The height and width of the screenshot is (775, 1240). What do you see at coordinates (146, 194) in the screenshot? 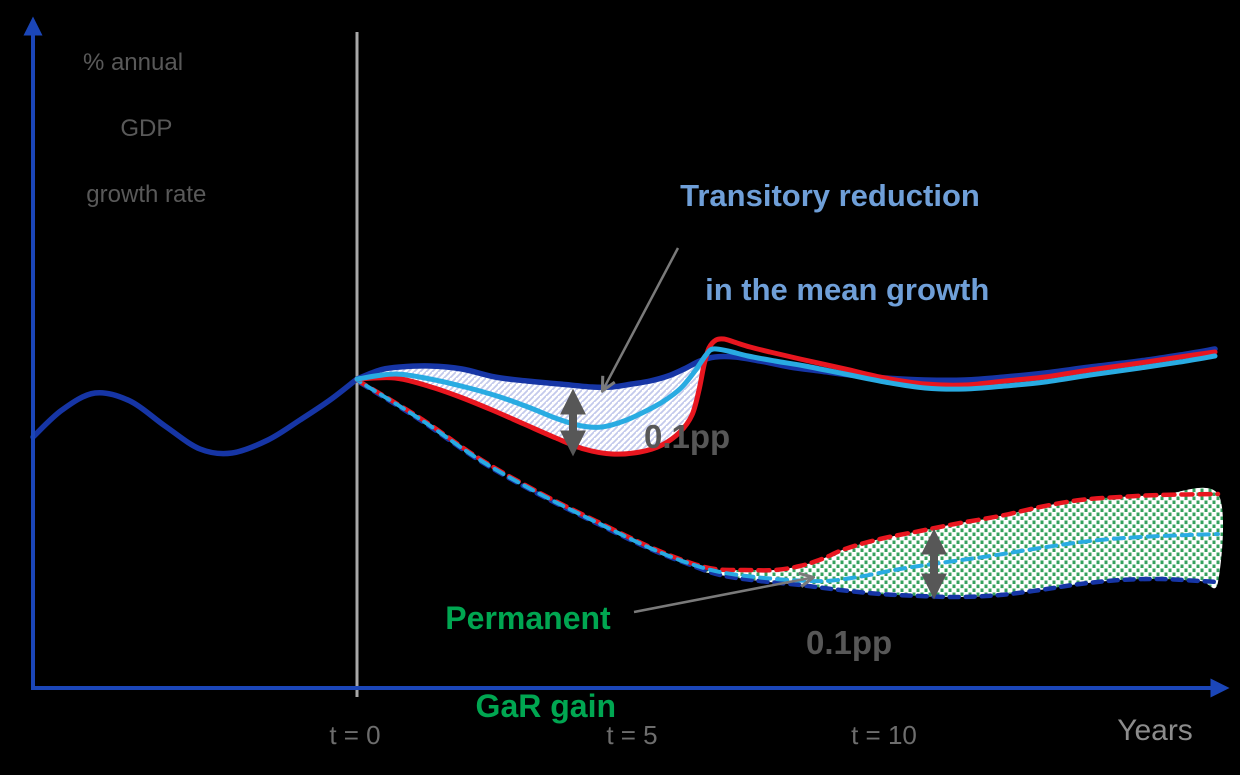
I see `y-axis-label-line3: growth rate` at bounding box center [146, 194].